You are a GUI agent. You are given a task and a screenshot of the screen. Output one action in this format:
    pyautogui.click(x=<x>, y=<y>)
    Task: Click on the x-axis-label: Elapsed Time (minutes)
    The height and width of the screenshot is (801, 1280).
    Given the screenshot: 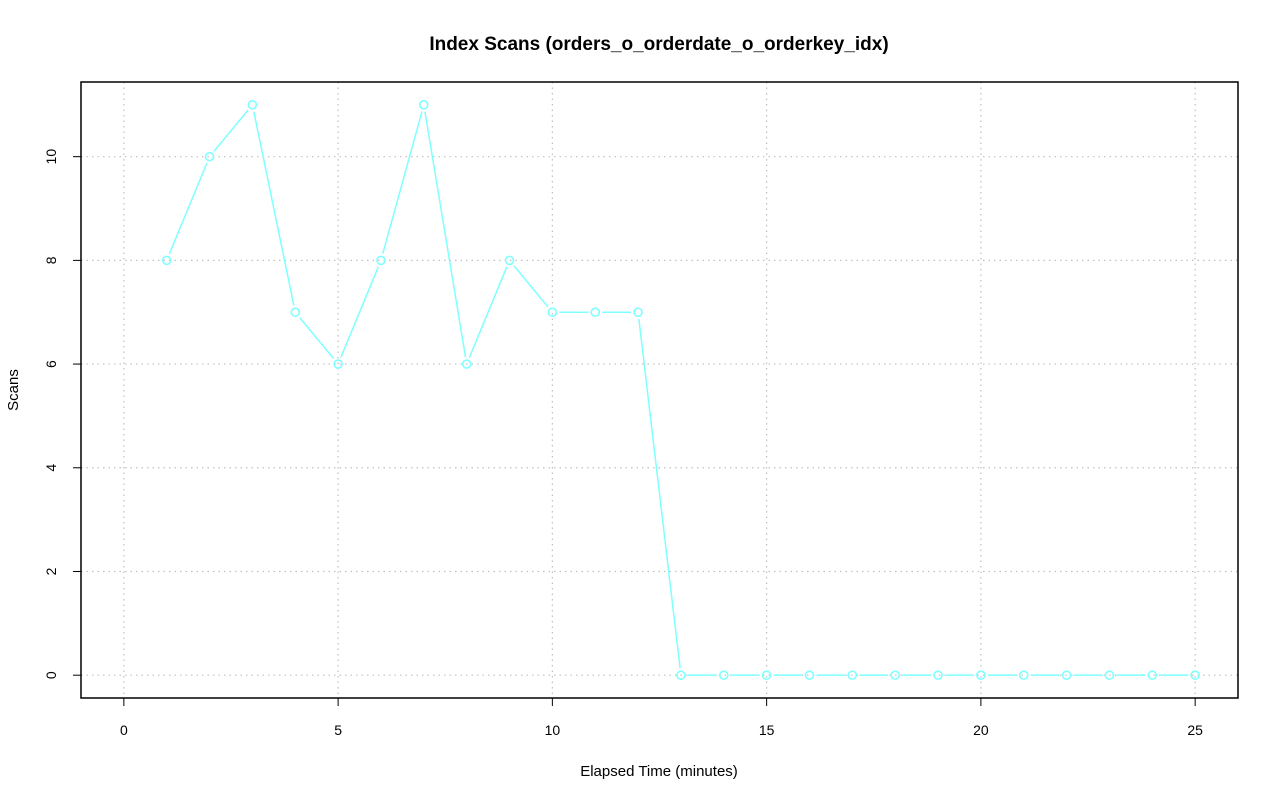 What is the action you would take?
    pyautogui.click(x=659, y=771)
    